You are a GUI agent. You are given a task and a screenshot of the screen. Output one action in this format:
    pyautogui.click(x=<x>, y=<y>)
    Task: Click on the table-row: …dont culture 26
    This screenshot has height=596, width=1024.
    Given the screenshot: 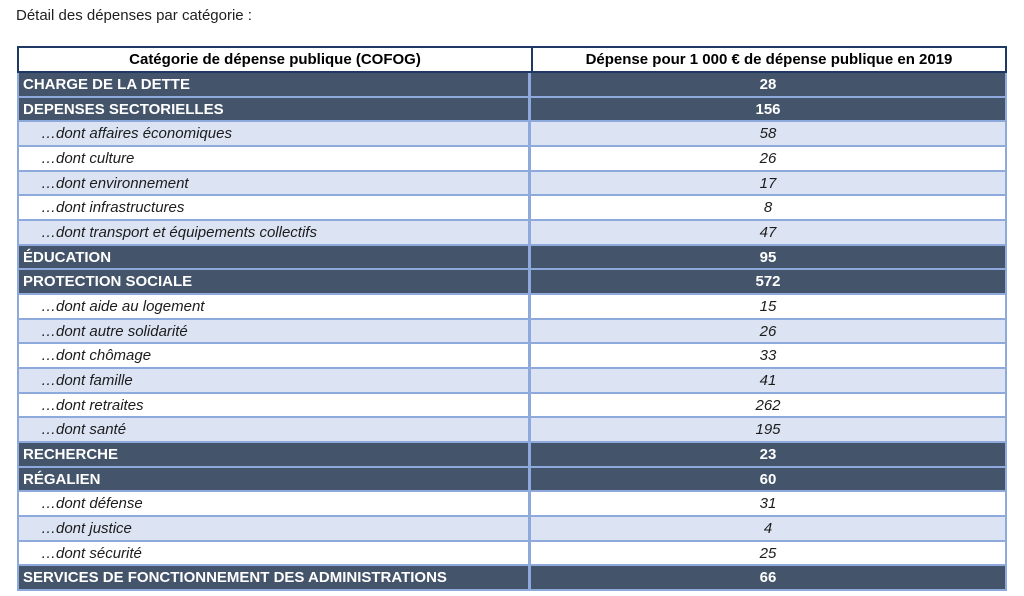 What is the action you would take?
    pyautogui.click(x=512, y=159)
    